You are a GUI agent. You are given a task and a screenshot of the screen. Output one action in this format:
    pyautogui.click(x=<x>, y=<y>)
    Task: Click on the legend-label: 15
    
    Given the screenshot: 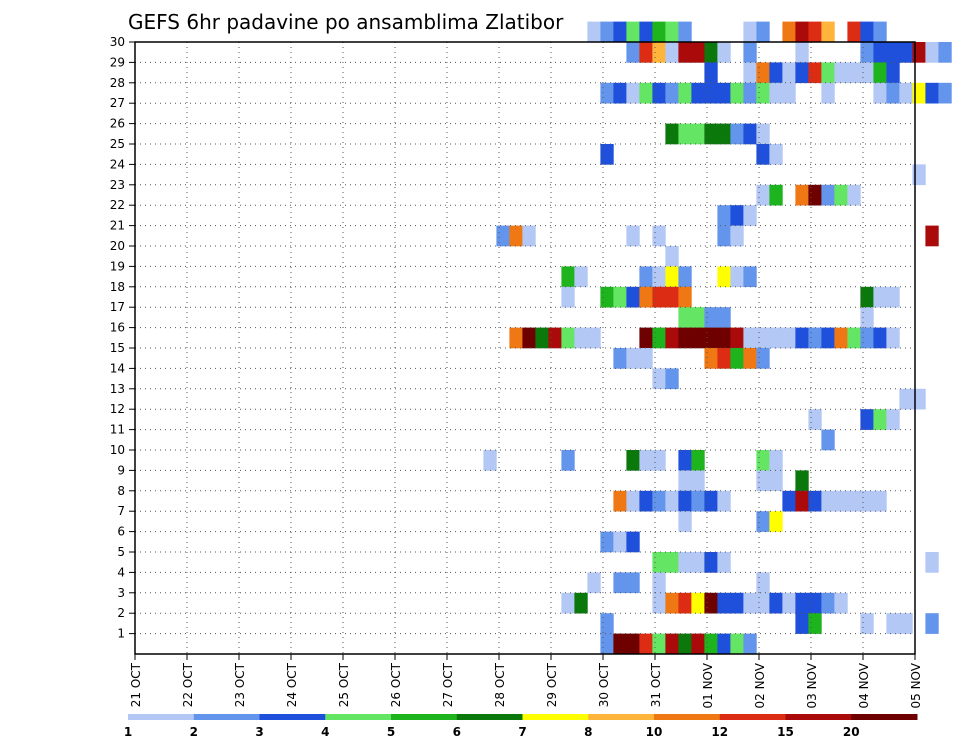 What is the action you would take?
    pyautogui.click(x=785, y=732)
    